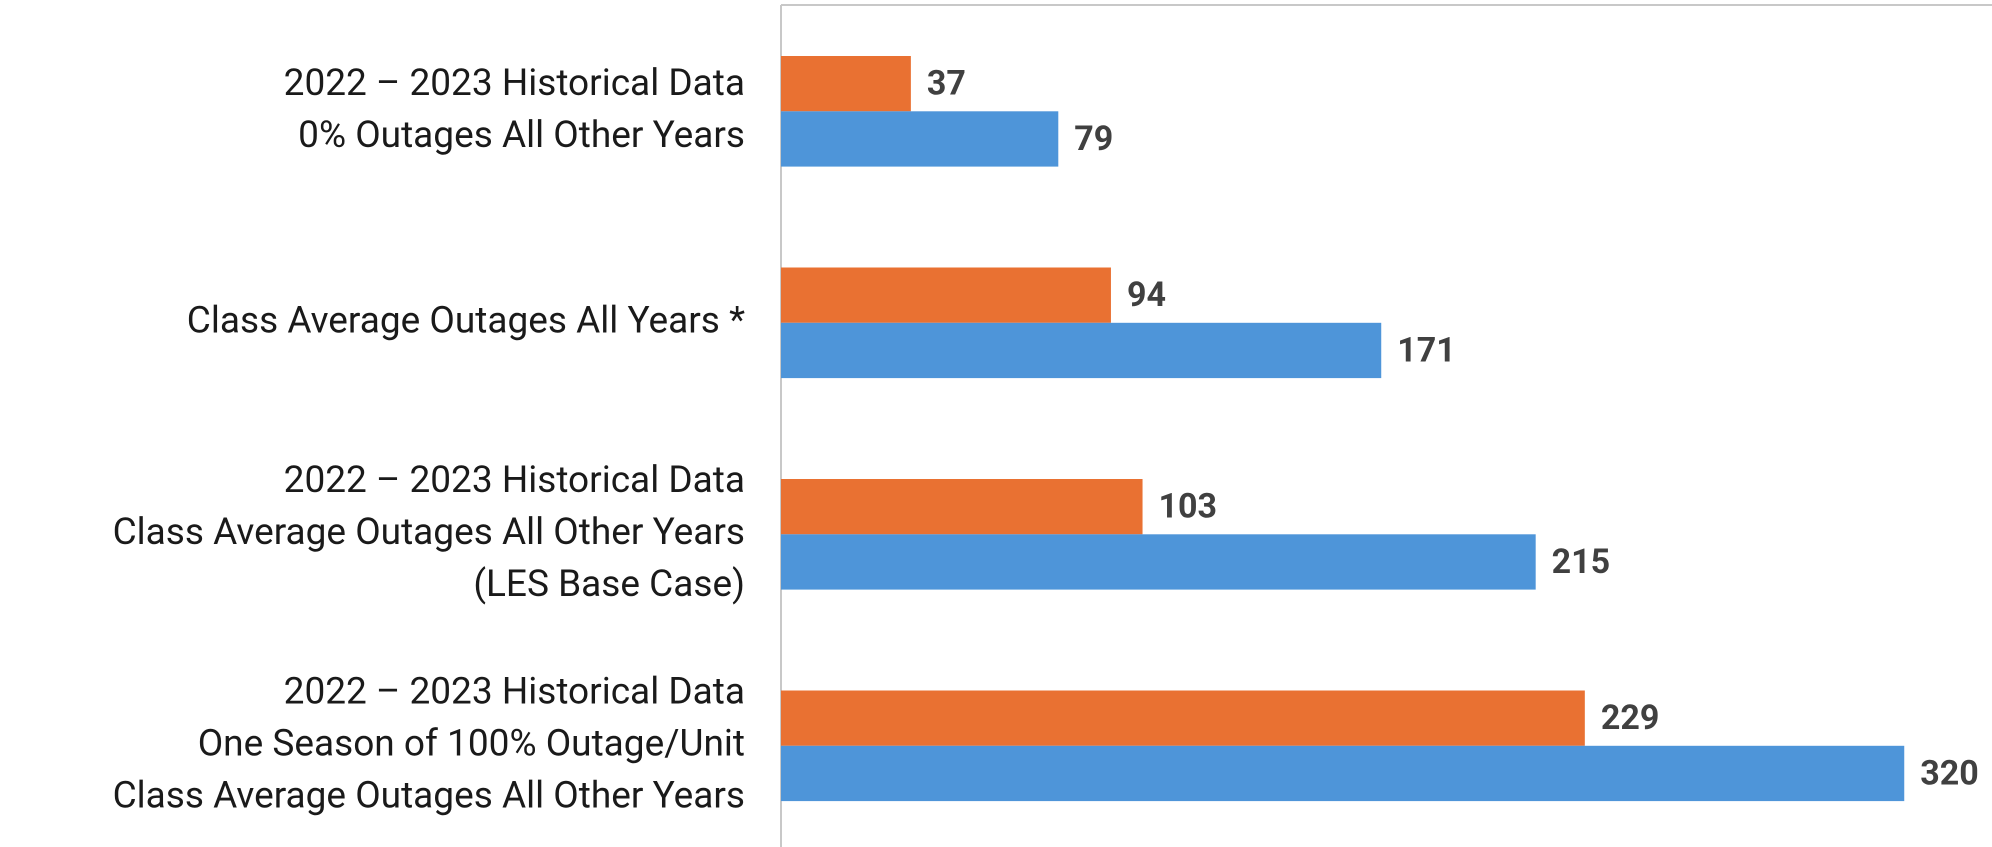 This screenshot has height=847, width=1992. What do you see at coordinates (1630, 718) in the screenshot?
I see `value-label: 229` at bounding box center [1630, 718].